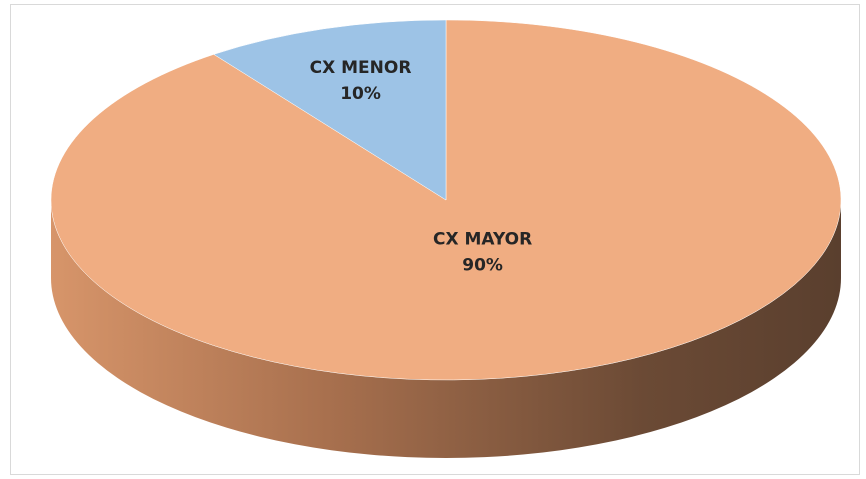 This screenshot has width=866, height=479. What do you see at coordinates (330, 110) in the screenshot?
I see `pie-slice` at bounding box center [330, 110].